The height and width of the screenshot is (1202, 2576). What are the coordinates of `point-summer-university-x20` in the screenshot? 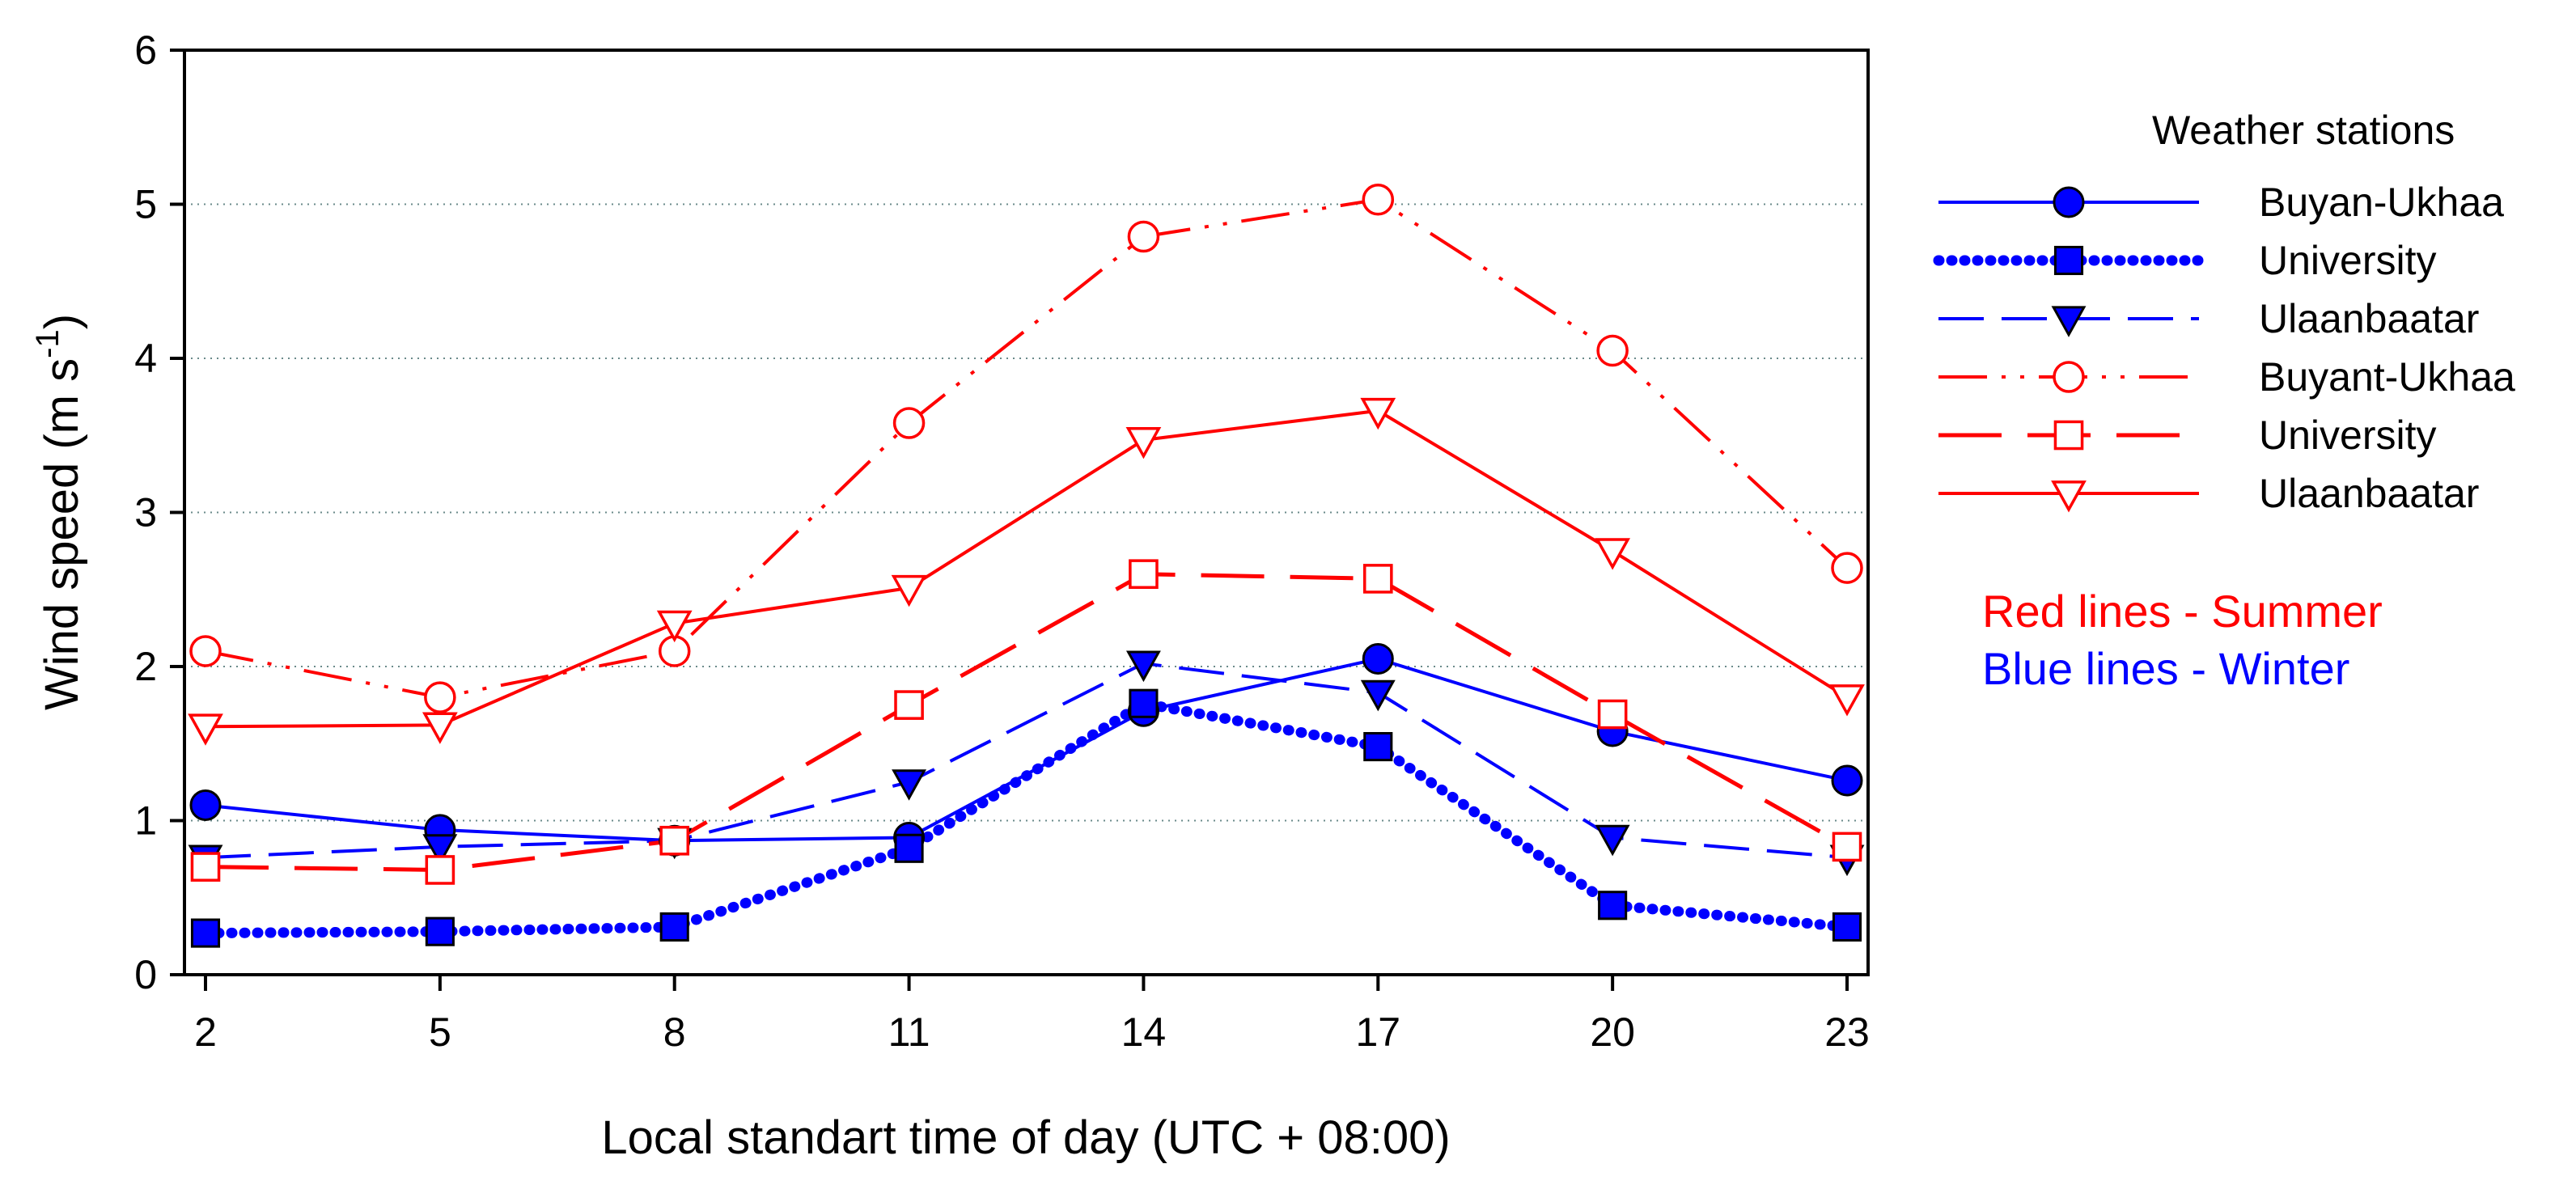 It's located at (1612, 714).